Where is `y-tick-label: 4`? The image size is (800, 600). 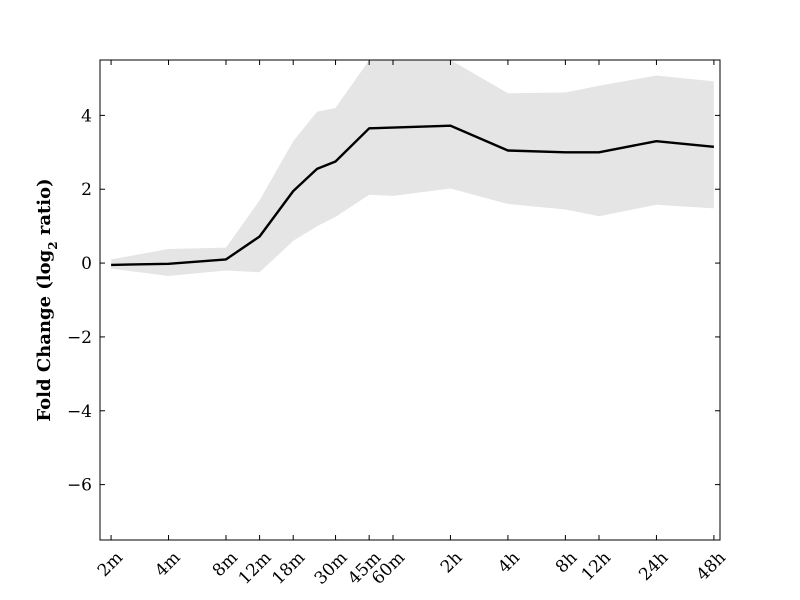 y-tick-label: 4 is located at coordinates (86, 116).